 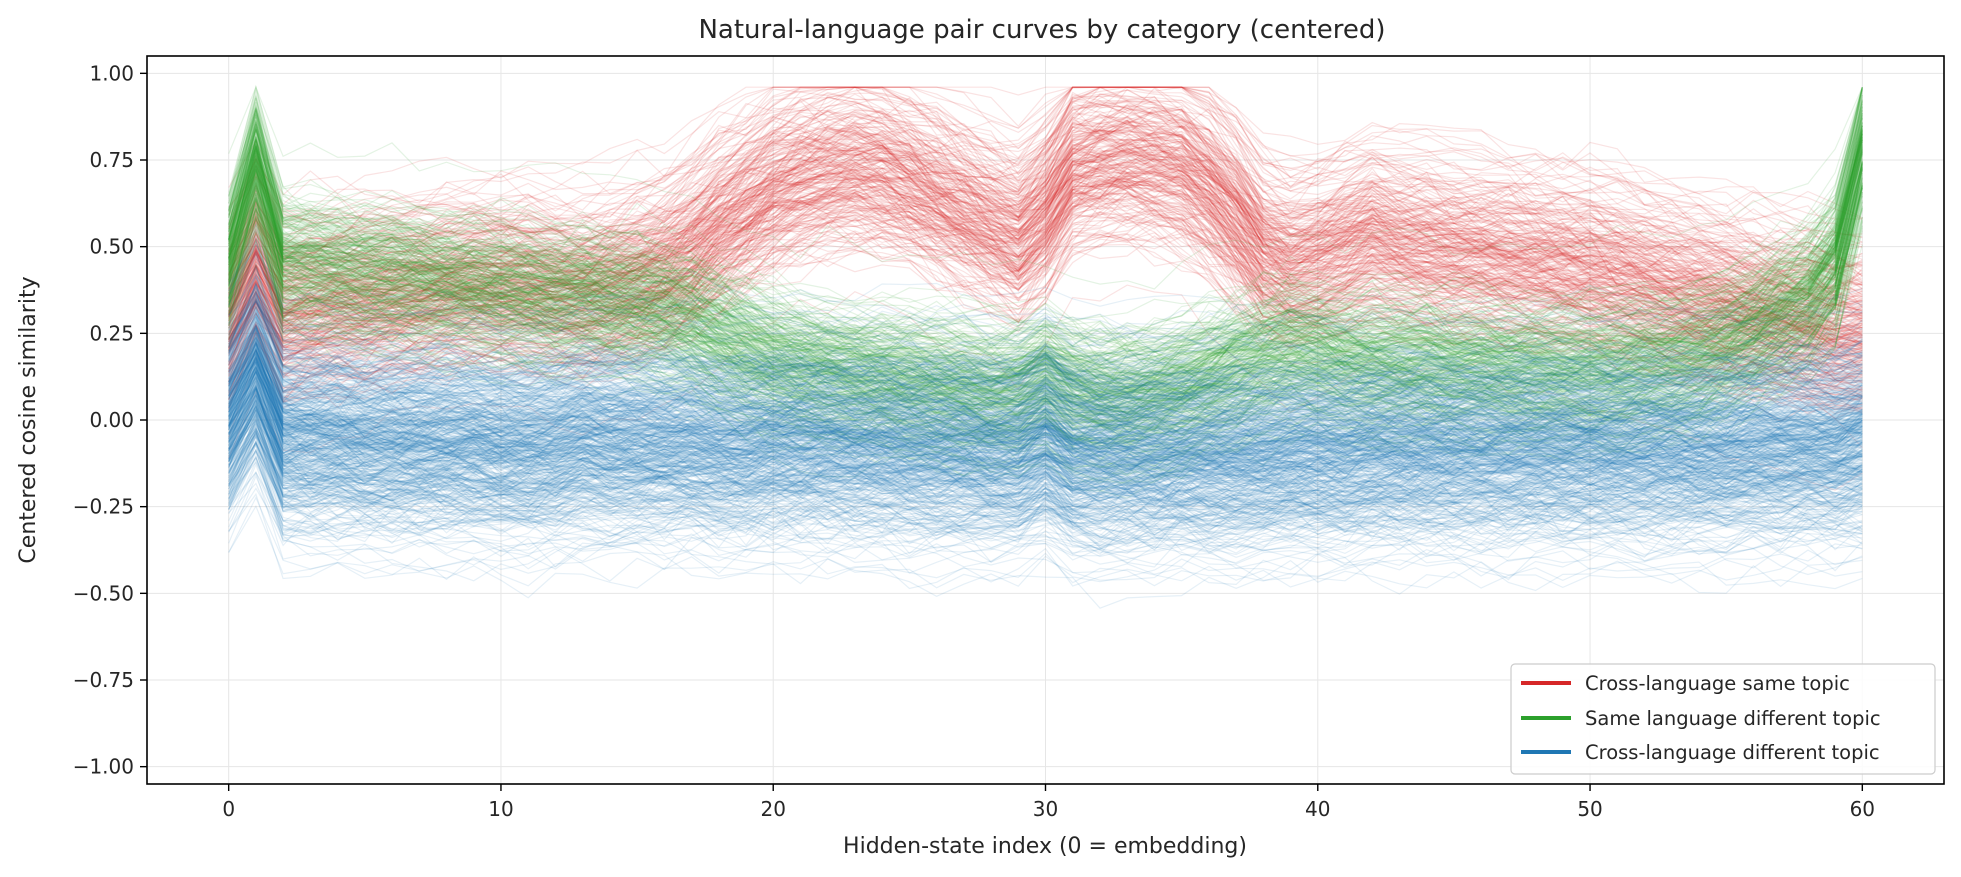 I want to click on y-tick-label: 0.75, so click(x=111, y=160).